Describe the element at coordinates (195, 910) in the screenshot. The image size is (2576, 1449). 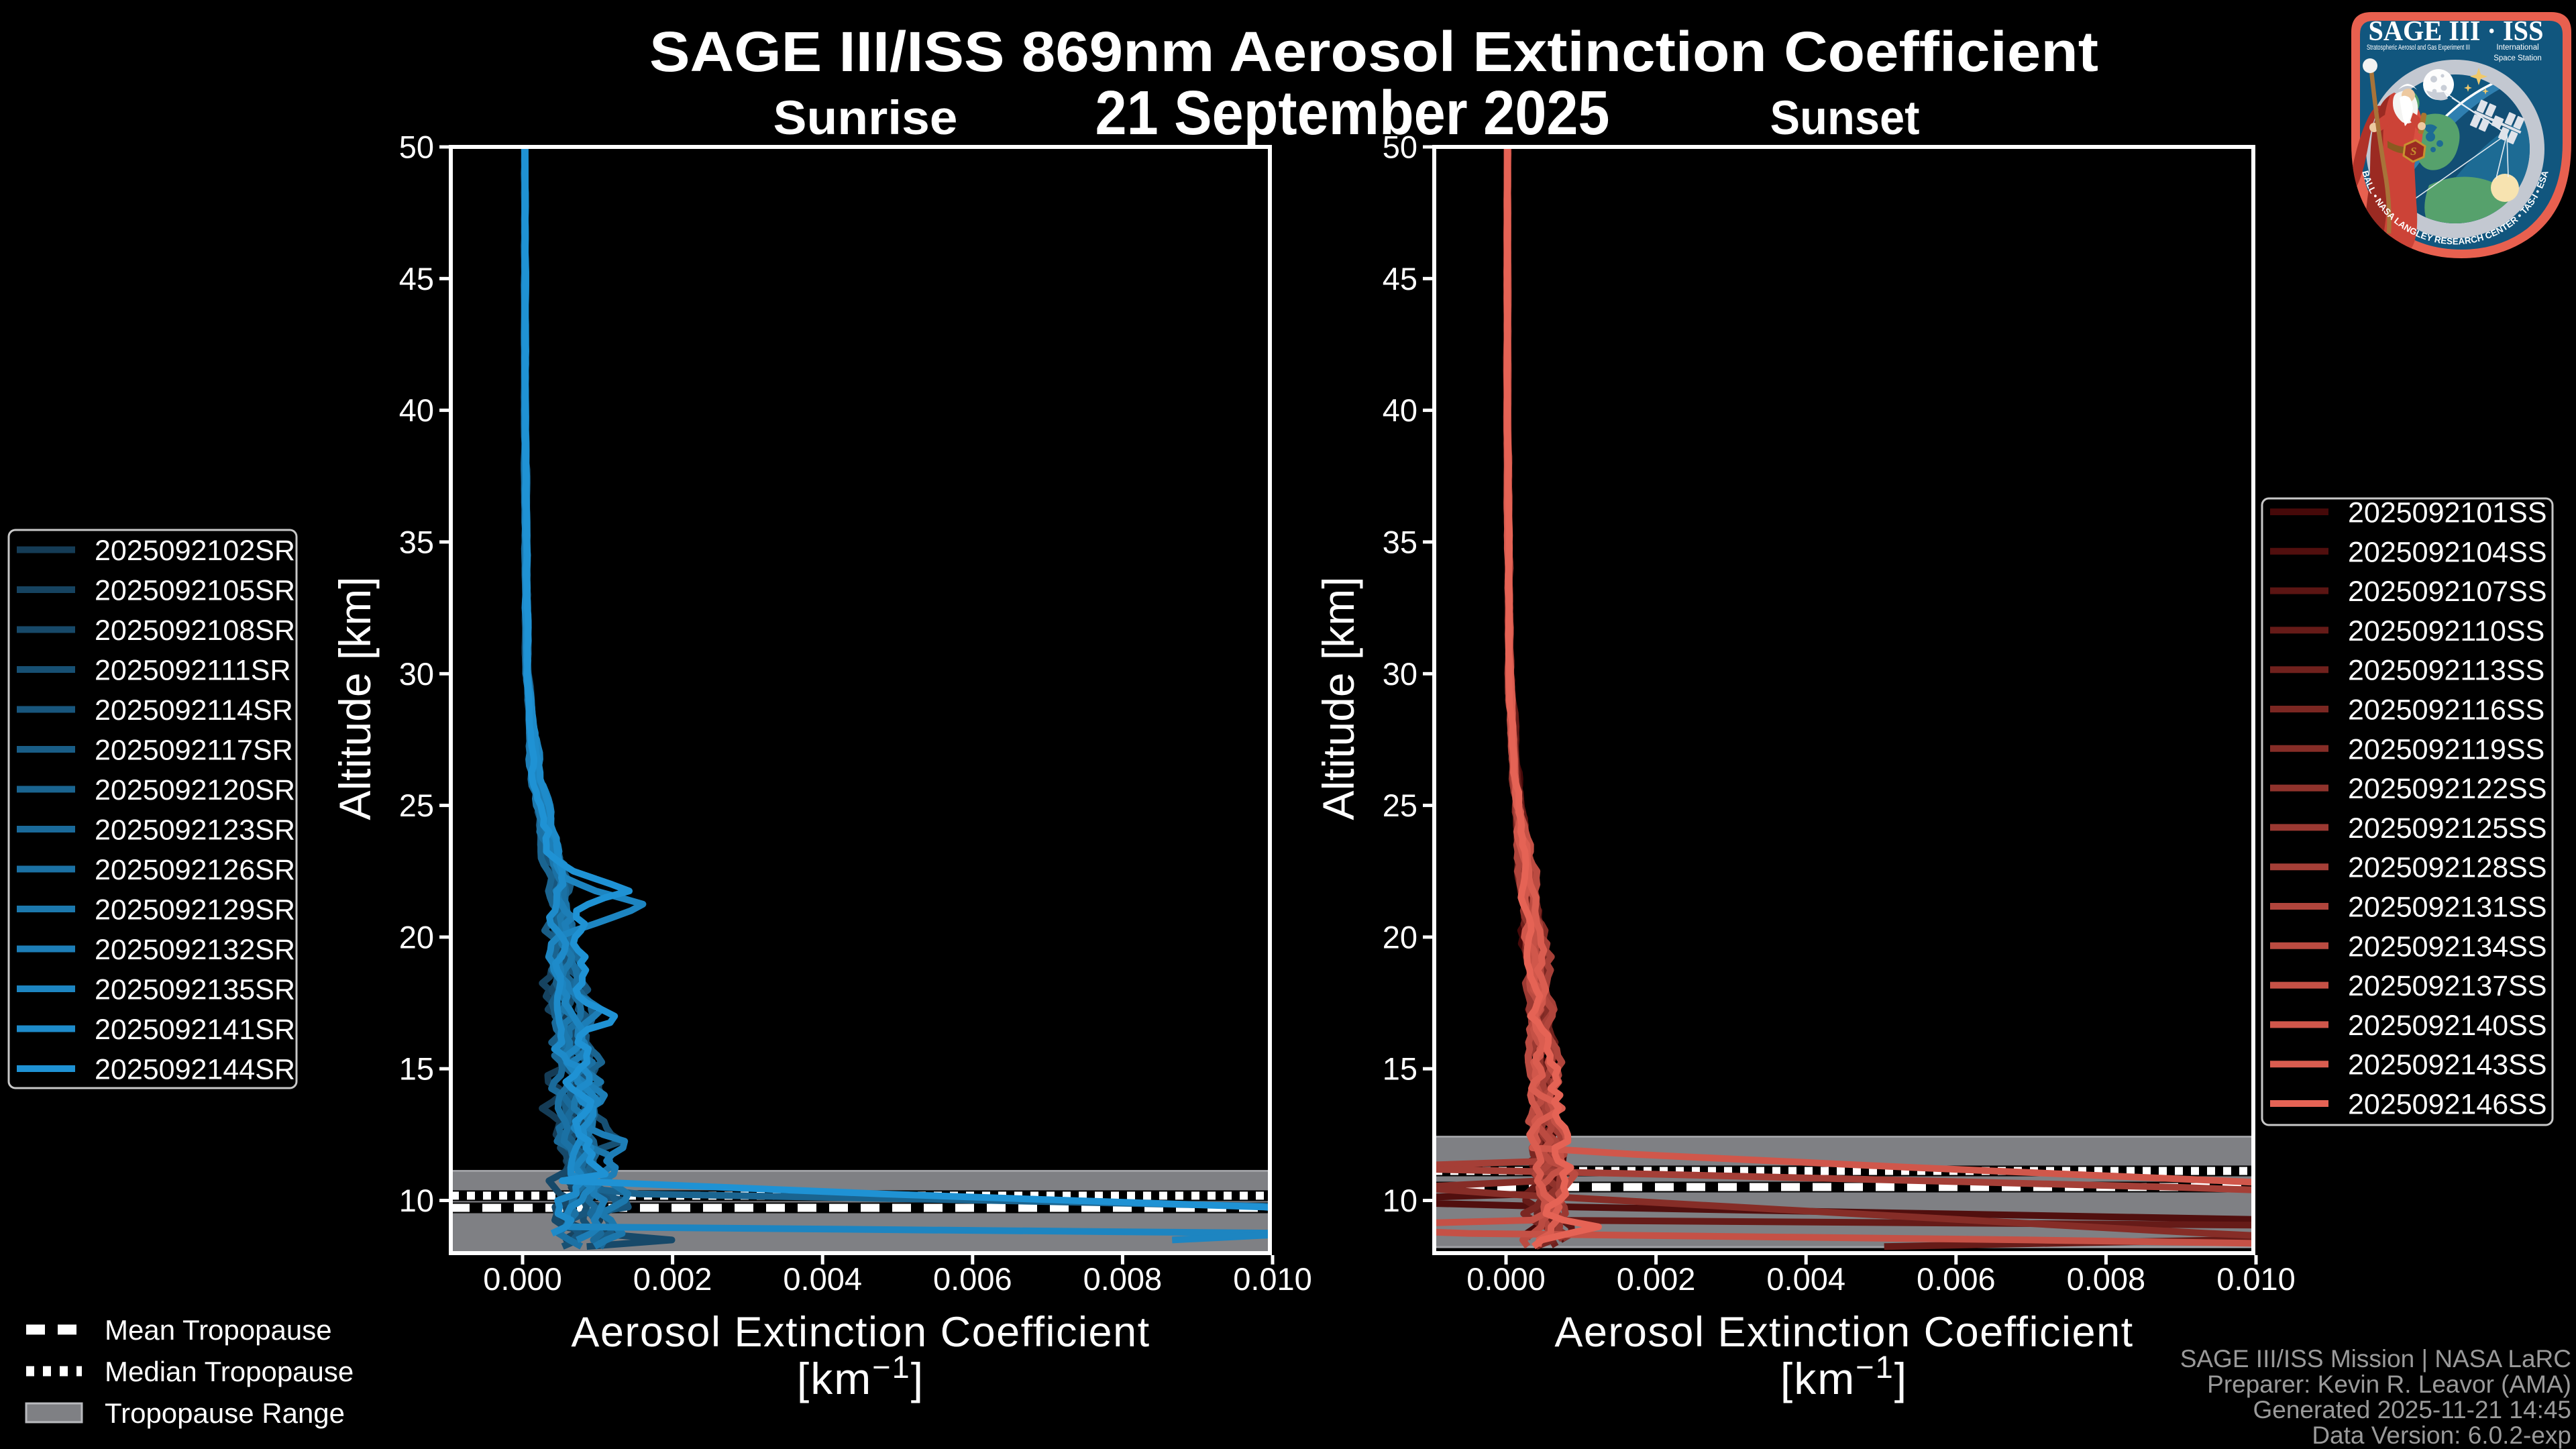
I see `svg-text: 2025092129SR` at that location.